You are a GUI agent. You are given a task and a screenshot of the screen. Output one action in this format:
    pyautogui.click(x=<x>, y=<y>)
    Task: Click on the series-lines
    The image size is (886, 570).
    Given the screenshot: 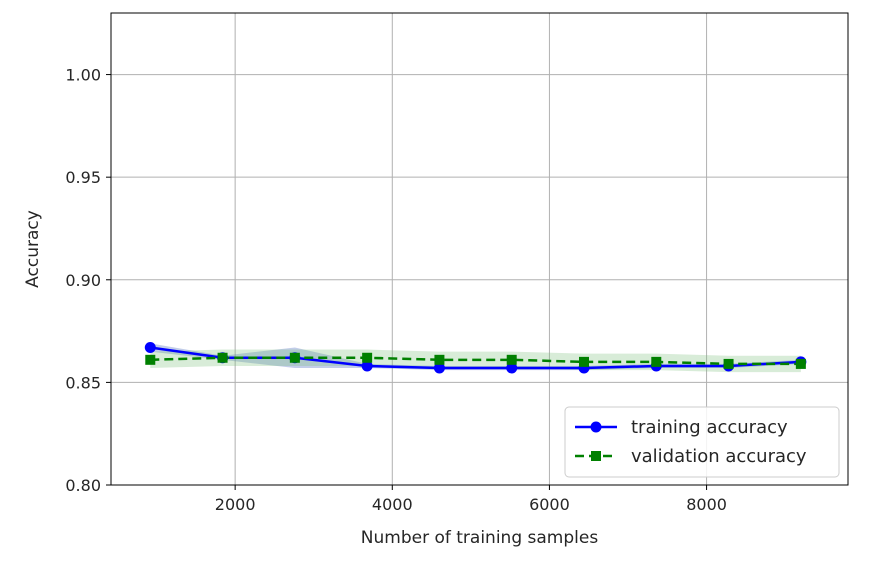 What is the action you would take?
    pyautogui.click(x=475, y=358)
    